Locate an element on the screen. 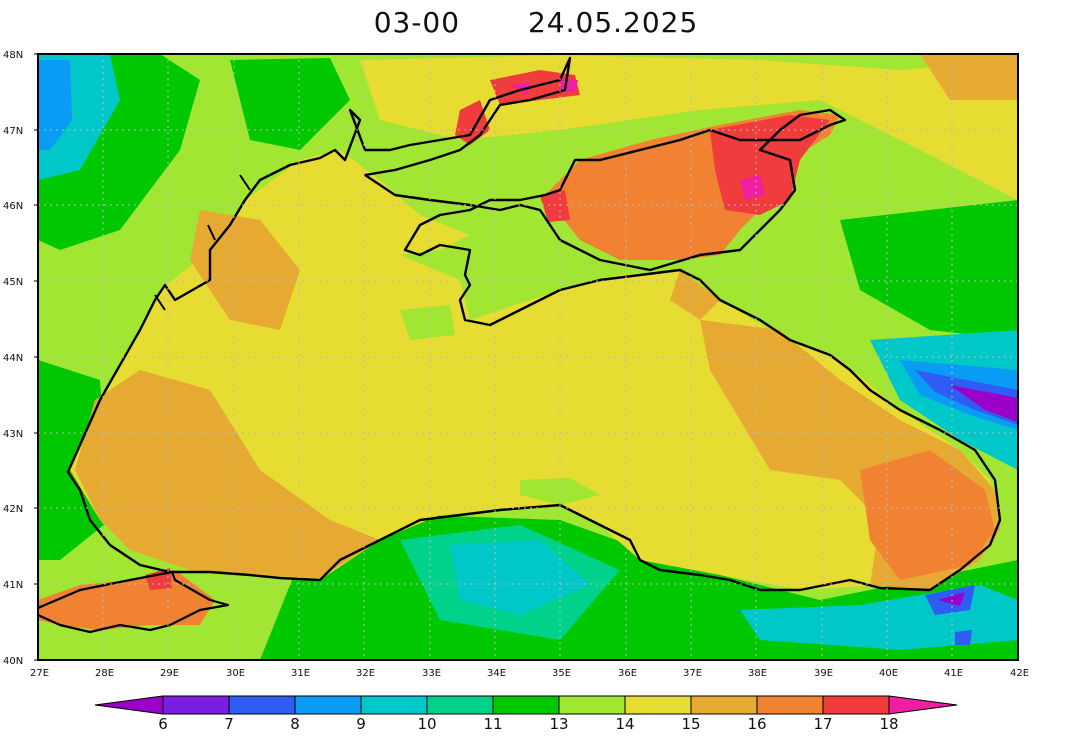  patch-teal-south is located at coordinates (520, 577).